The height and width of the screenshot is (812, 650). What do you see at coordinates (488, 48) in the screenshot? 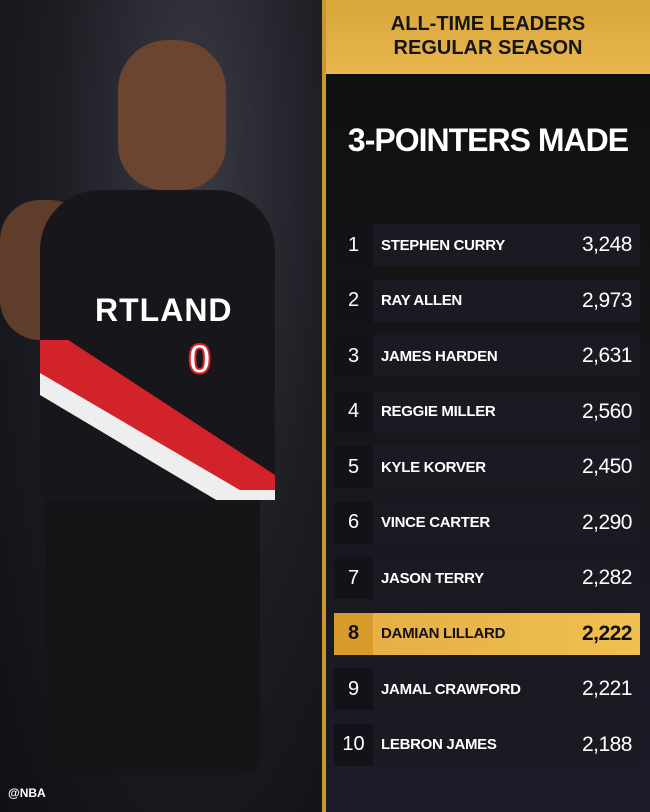
I see `header-line-2: REGULAR SEASON` at bounding box center [488, 48].